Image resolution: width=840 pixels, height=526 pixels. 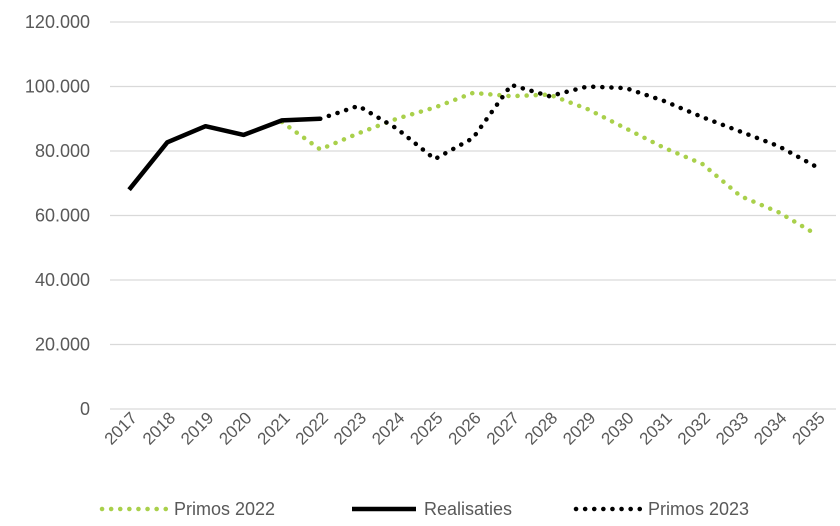 I want to click on x-tick-label: 2029, so click(x=579, y=428).